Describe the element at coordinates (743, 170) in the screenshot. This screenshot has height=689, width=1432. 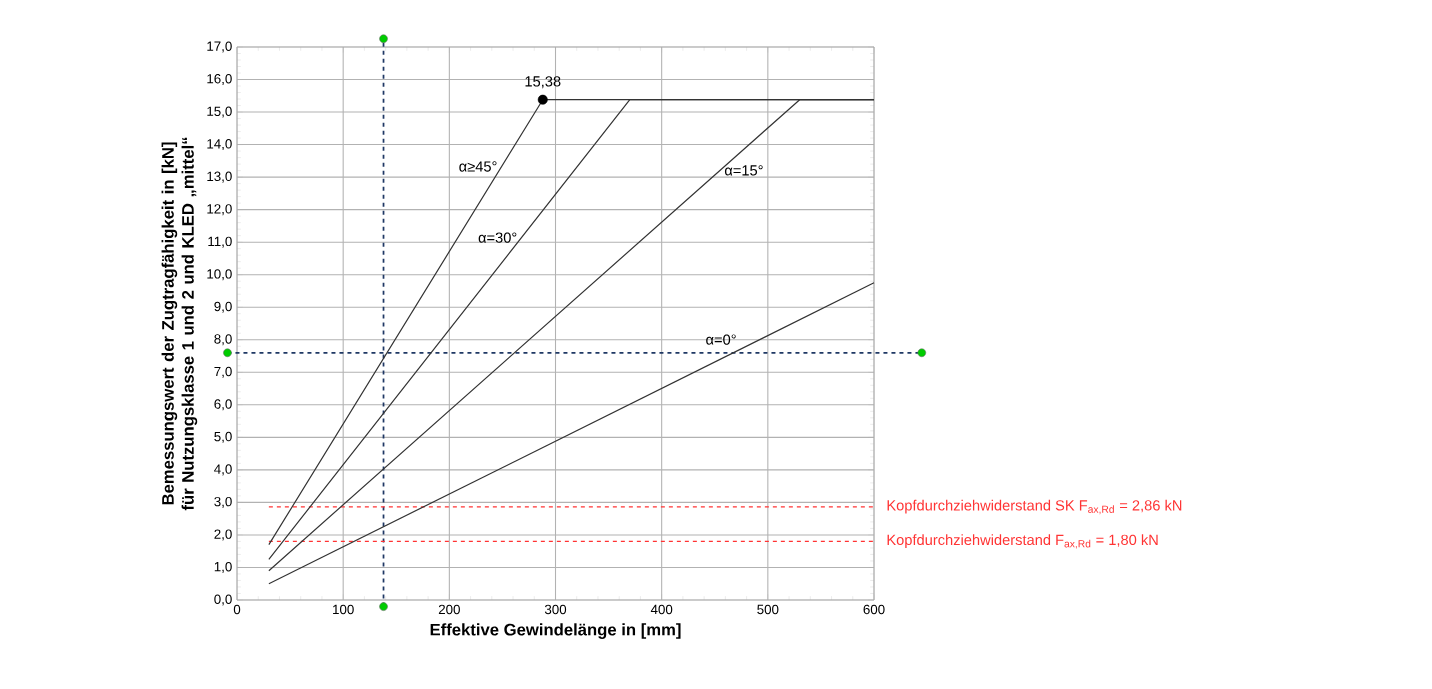
I see `series-label: α=15°` at that location.